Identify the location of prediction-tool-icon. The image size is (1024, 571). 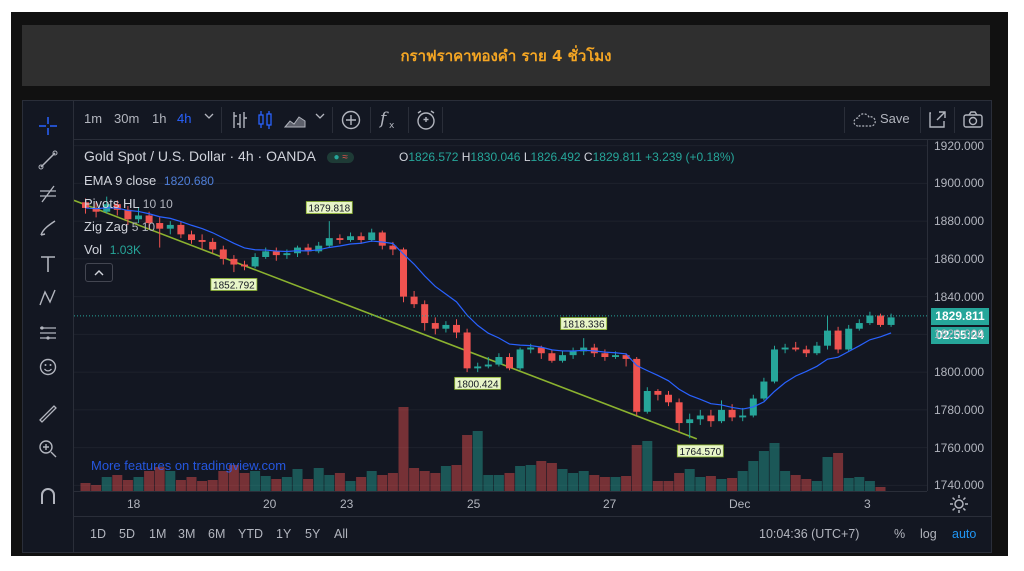
(48, 333).